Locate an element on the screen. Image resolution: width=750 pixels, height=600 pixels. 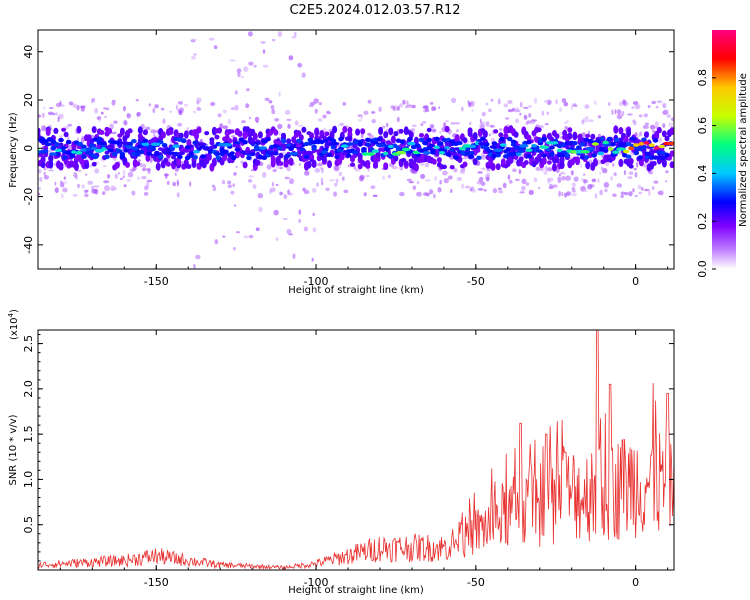
snr-xtick-label: -50 is located at coordinates (476, 582).